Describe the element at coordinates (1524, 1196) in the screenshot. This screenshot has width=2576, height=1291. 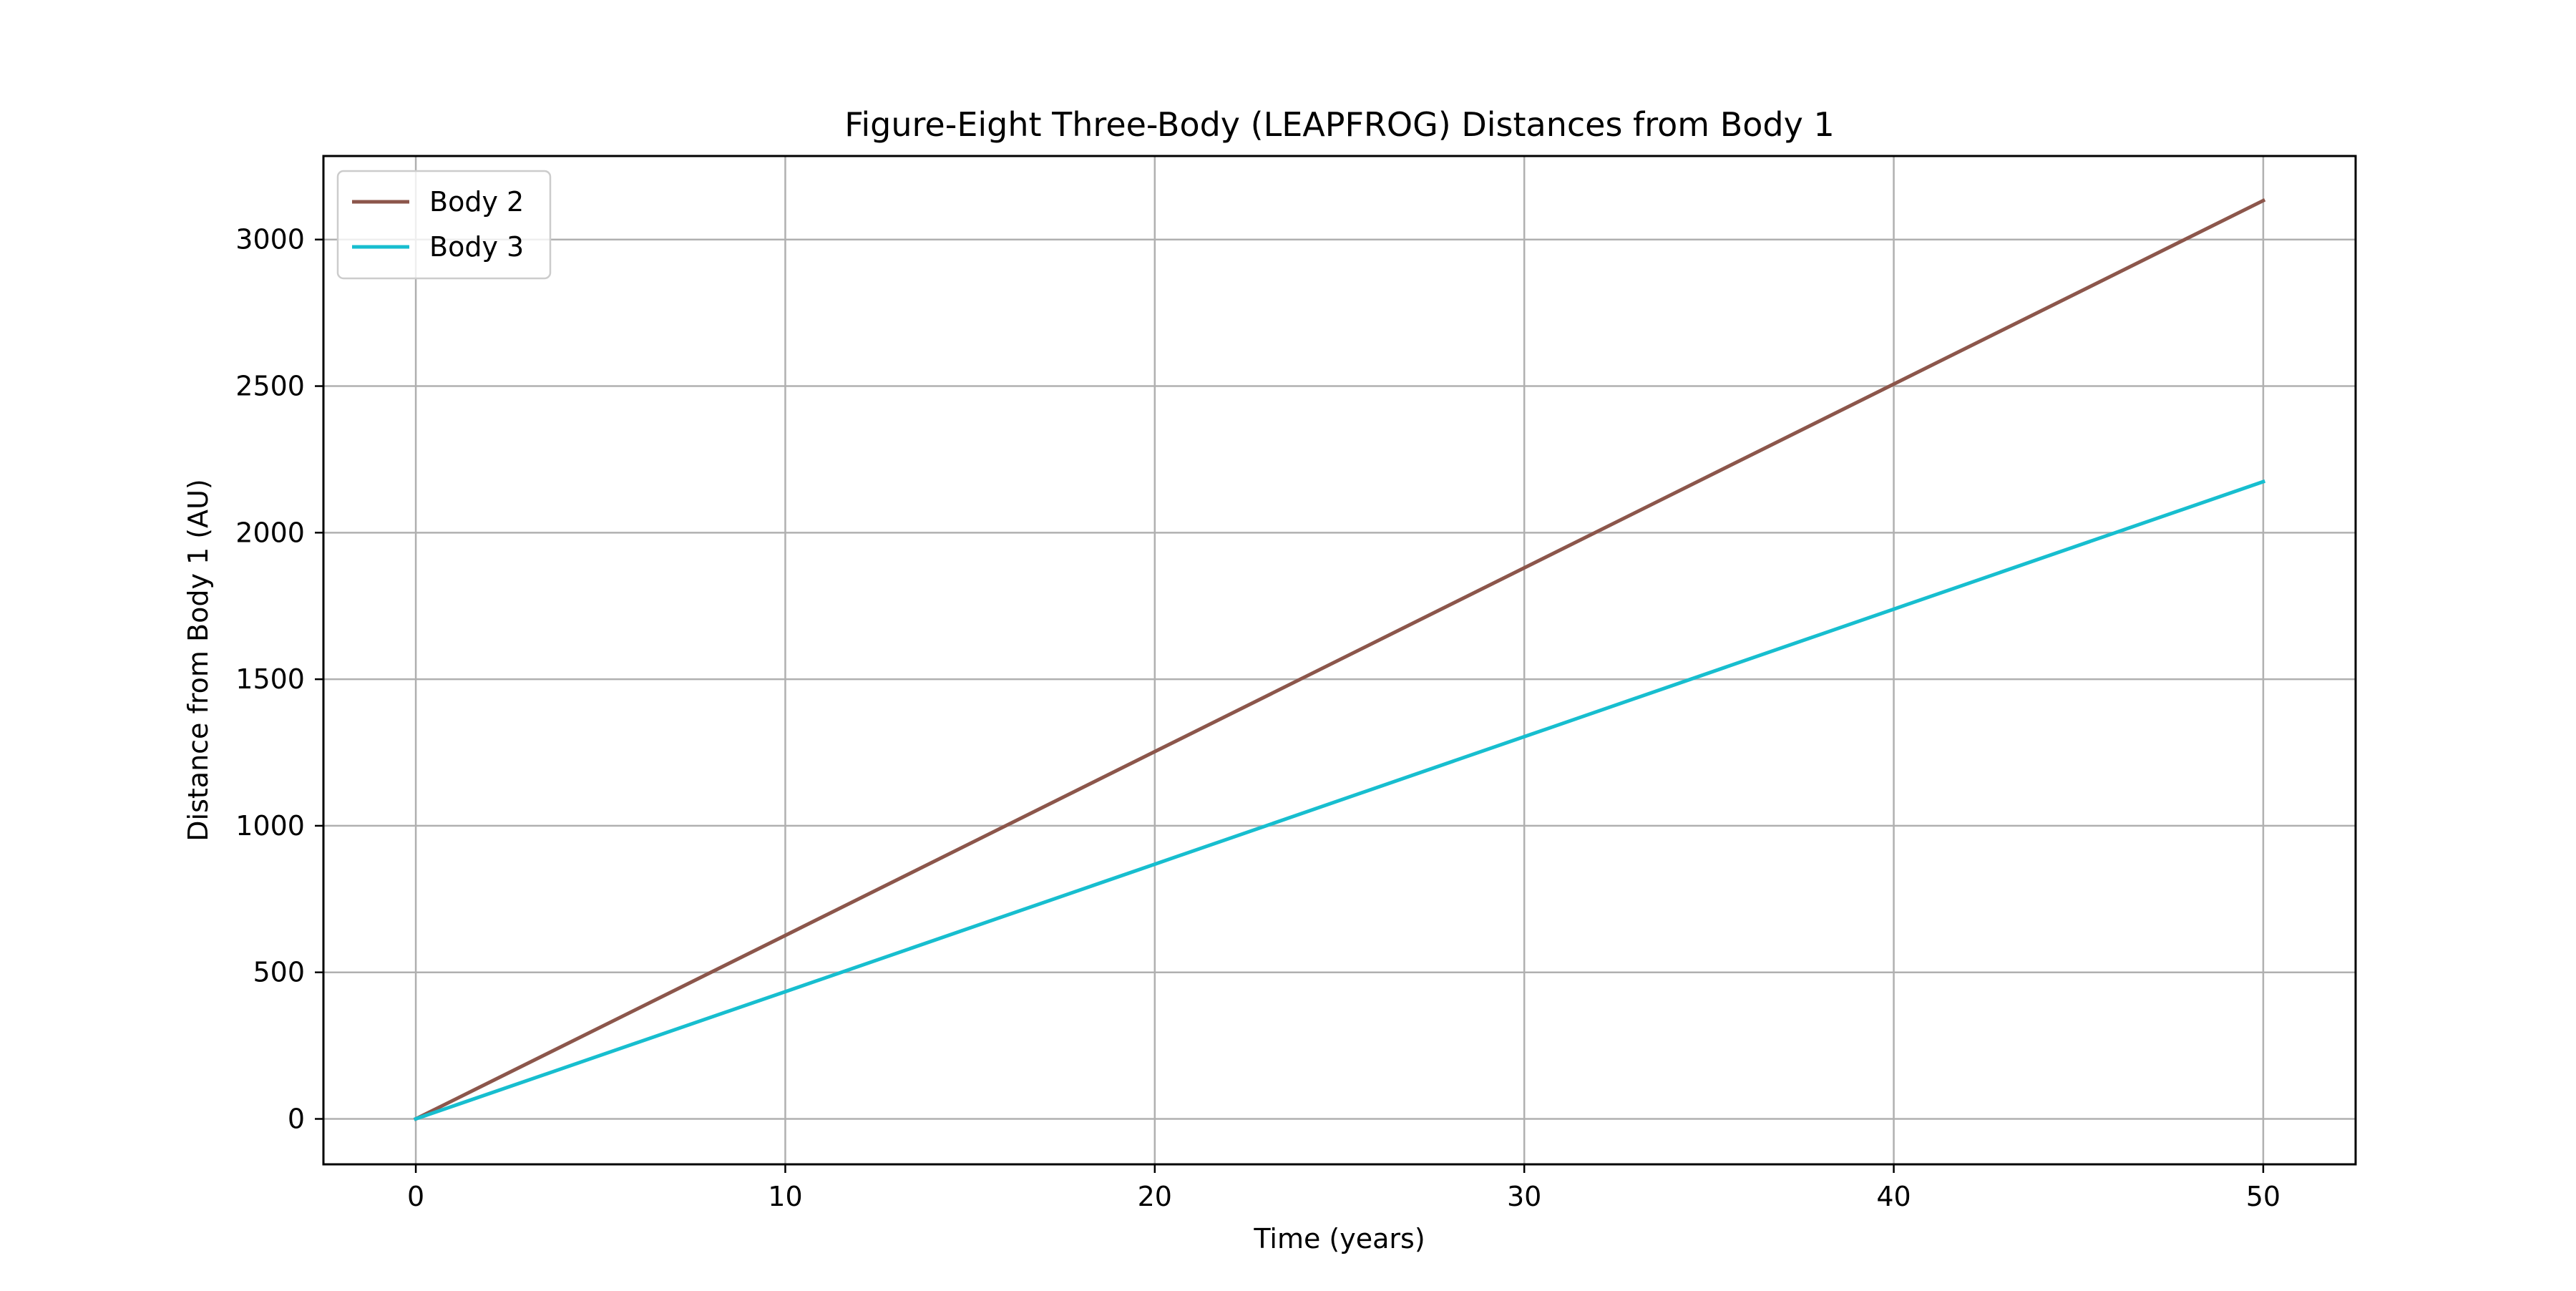
I see `x-tick-label: 30` at that location.